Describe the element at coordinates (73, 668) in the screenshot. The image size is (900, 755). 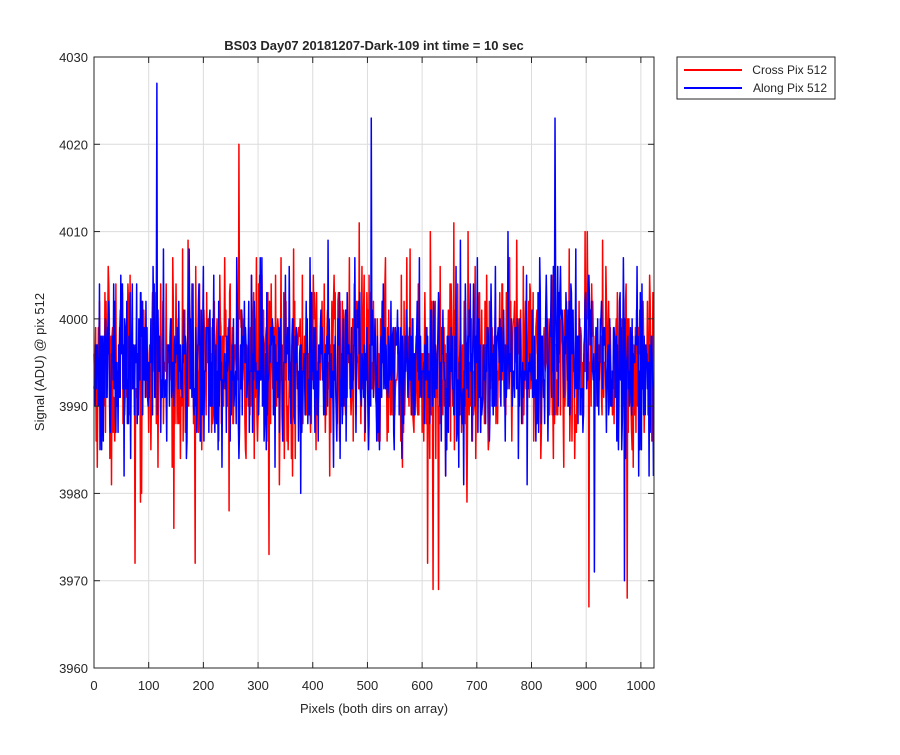
I see `y-tick-label: 3960` at that location.